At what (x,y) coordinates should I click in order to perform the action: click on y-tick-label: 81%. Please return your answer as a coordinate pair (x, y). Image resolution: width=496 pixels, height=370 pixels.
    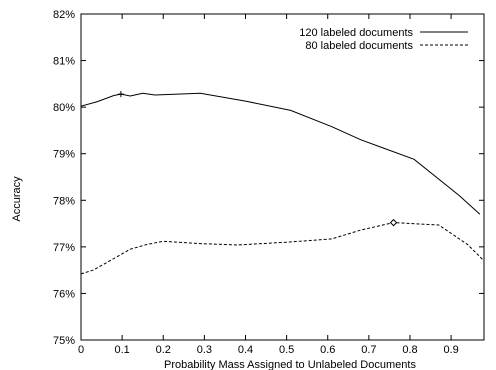
    Looking at the image, I should click on (64, 62).